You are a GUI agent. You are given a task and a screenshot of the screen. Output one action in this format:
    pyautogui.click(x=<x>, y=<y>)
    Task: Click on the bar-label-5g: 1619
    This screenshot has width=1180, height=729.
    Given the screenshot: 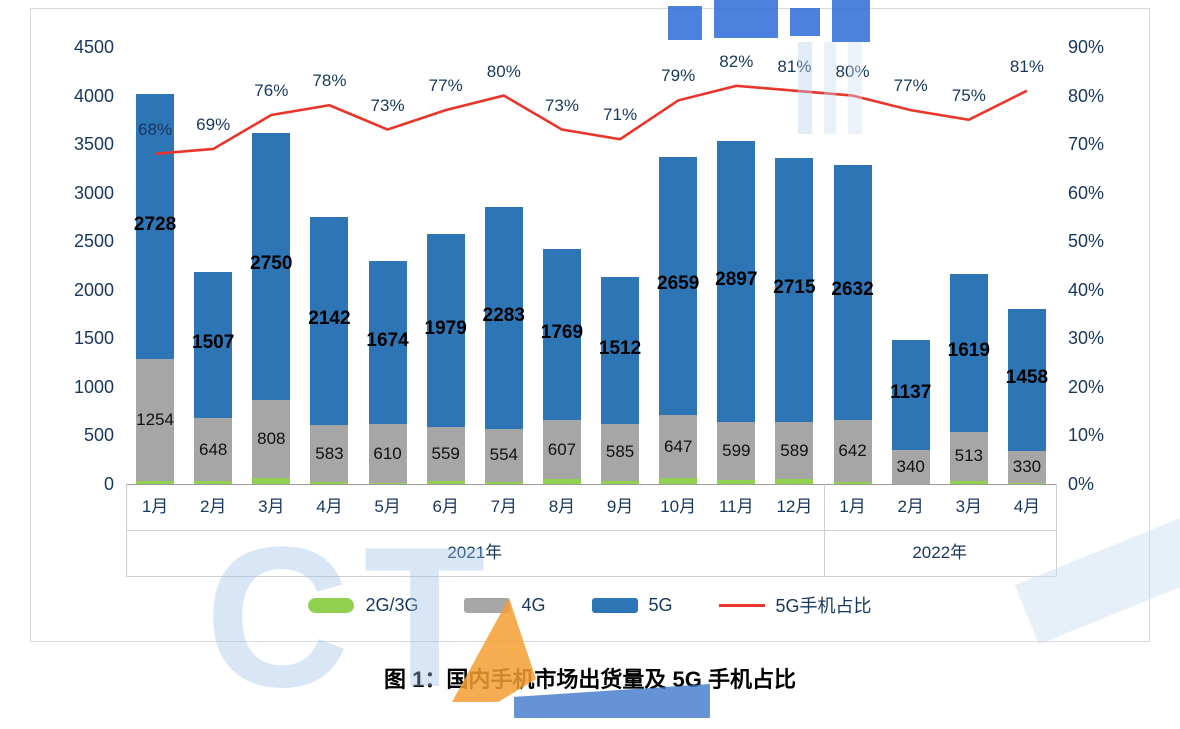 What is the action you would take?
    pyautogui.click(x=969, y=351)
    